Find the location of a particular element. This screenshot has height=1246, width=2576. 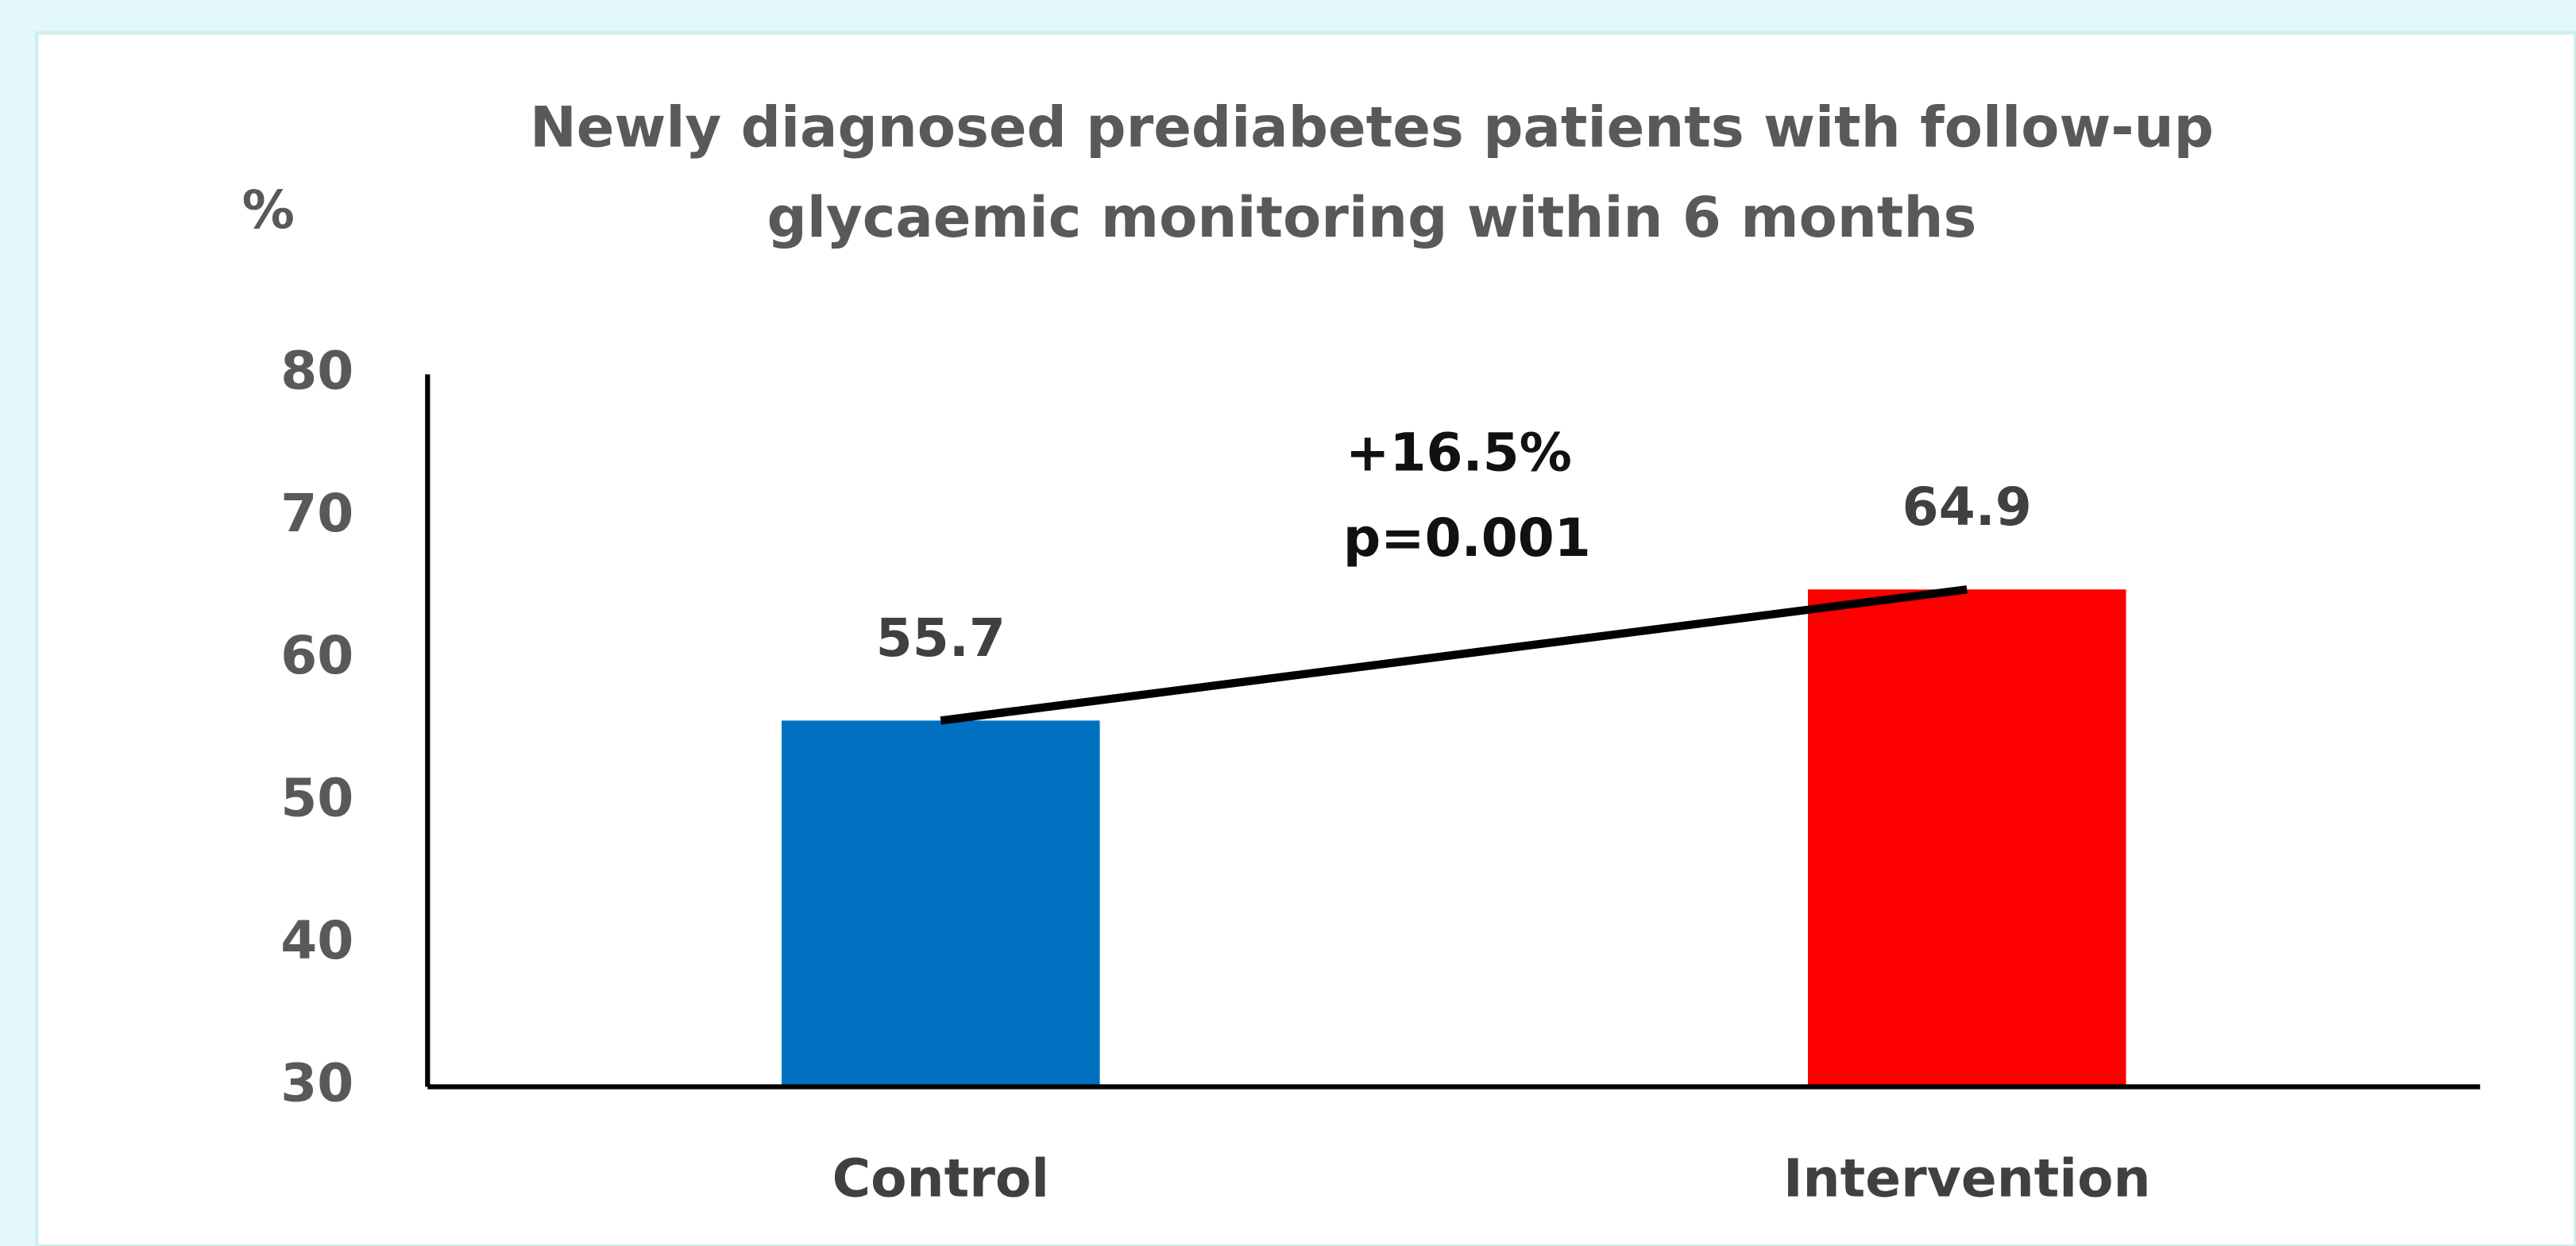

y-tick-label: 70 is located at coordinates (316, 513).